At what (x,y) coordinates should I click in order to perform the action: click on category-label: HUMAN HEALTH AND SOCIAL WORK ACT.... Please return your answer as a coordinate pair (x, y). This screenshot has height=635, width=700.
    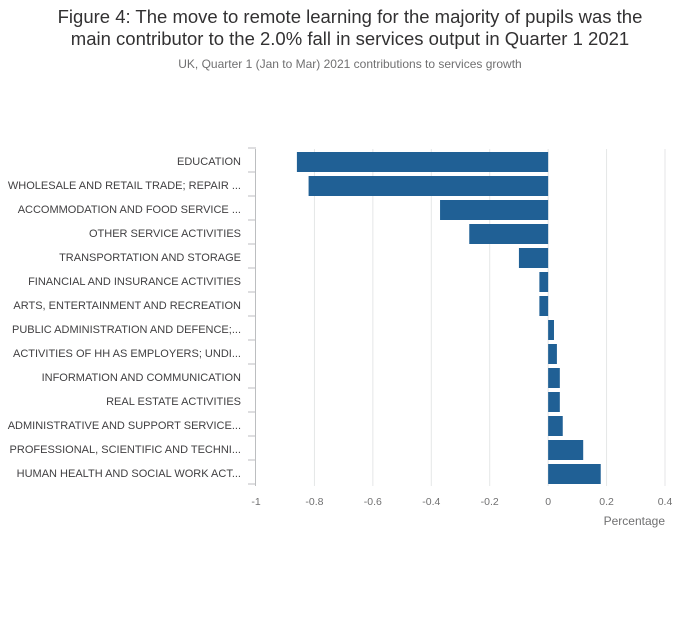
    Looking at the image, I should click on (129, 474).